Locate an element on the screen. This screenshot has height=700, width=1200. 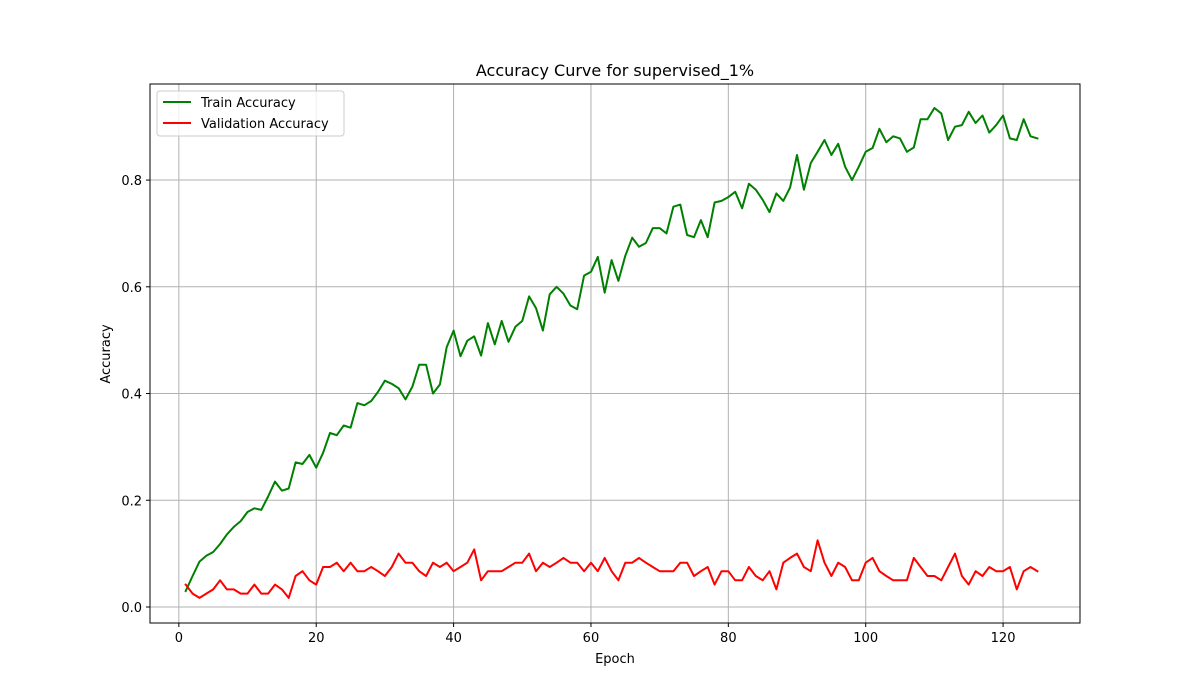
x-tick-label: 60 is located at coordinates (591, 638).